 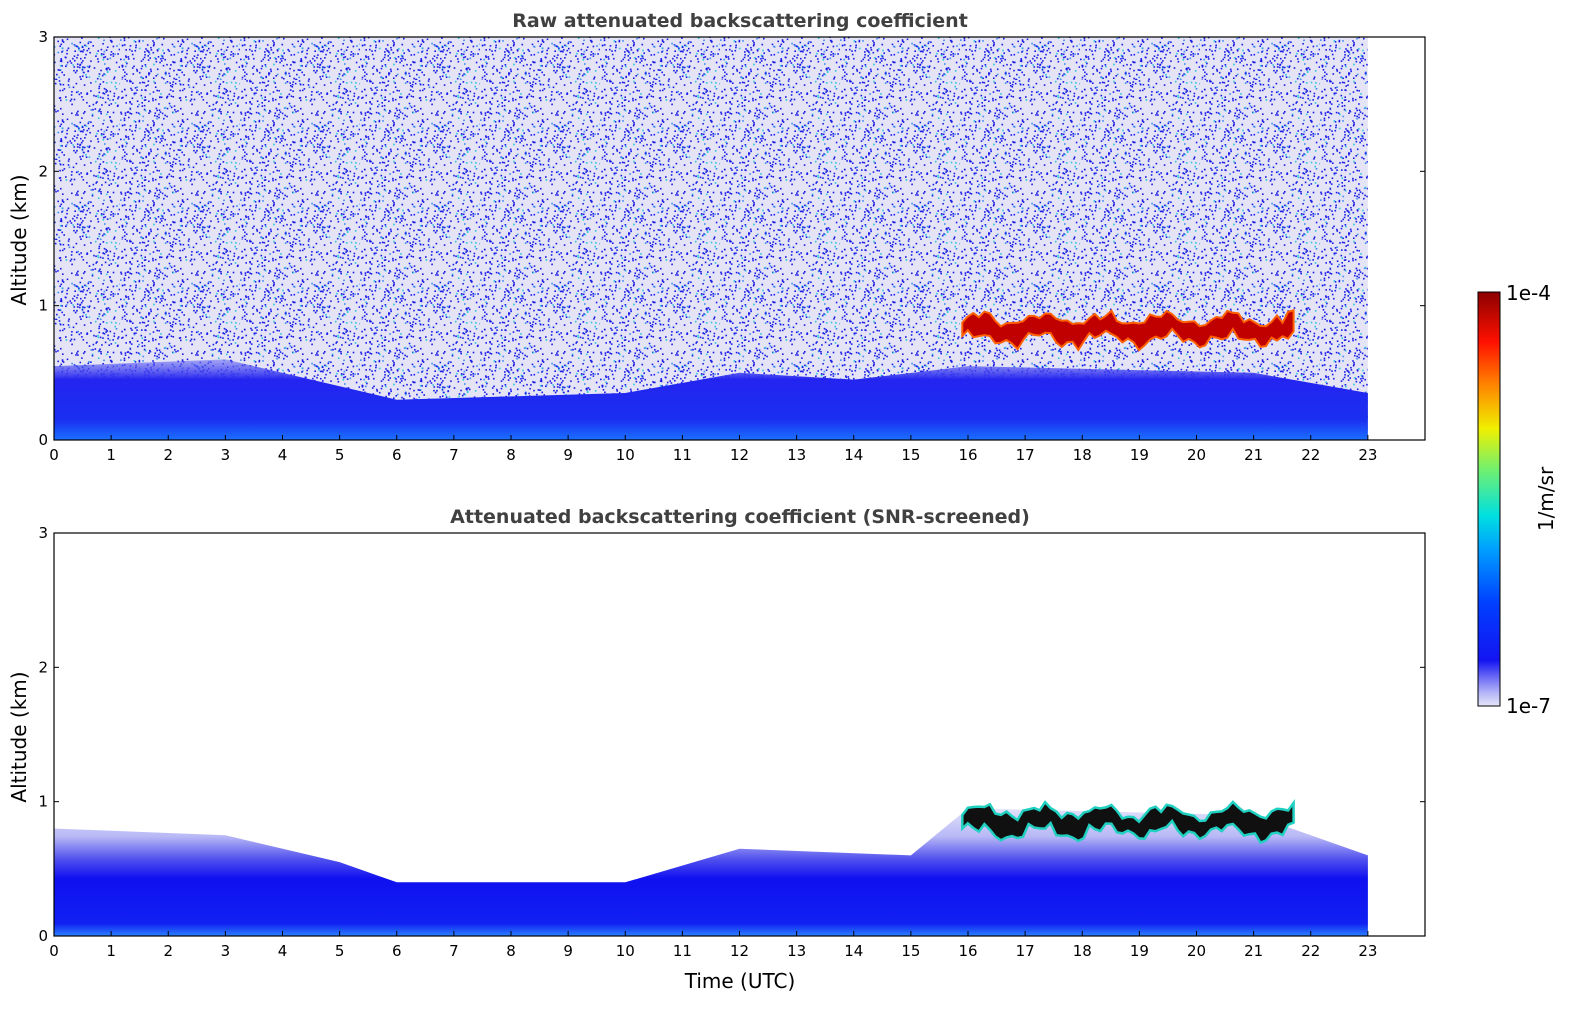 What do you see at coordinates (1528, 293) in the screenshot?
I see `colorbar-max-label: 1e-4` at bounding box center [1528, 293].